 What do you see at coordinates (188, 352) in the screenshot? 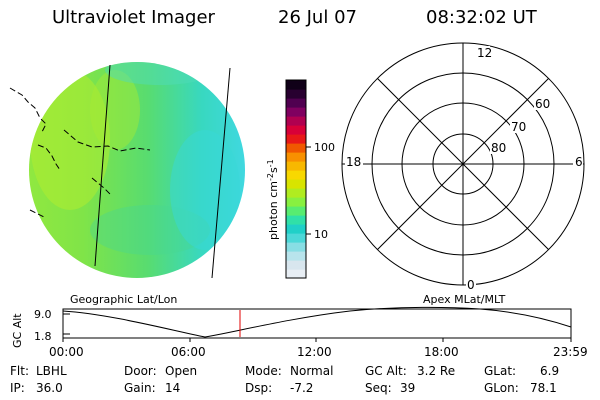
I see `x-tick-0600: 06:00` at bounding box center [188, 352].